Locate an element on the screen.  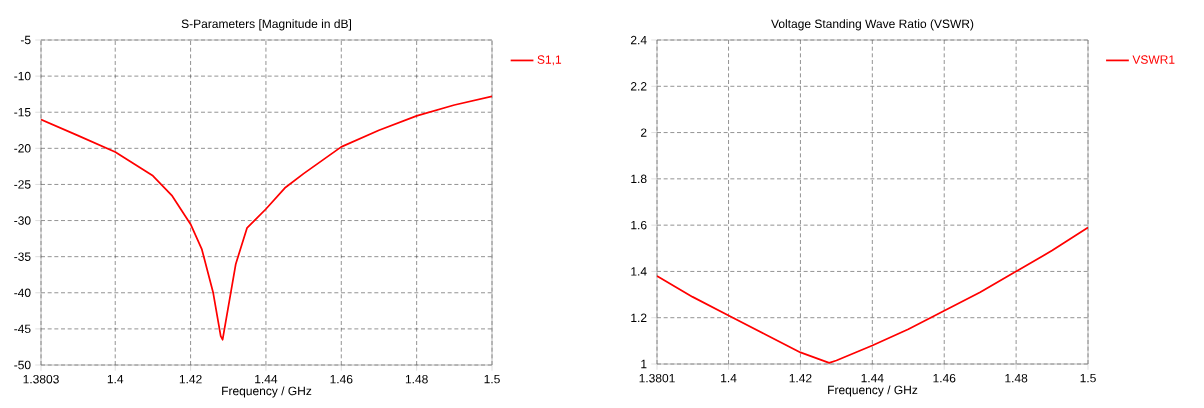
y-tick-label: -20 is located at coordinates (22, 148).